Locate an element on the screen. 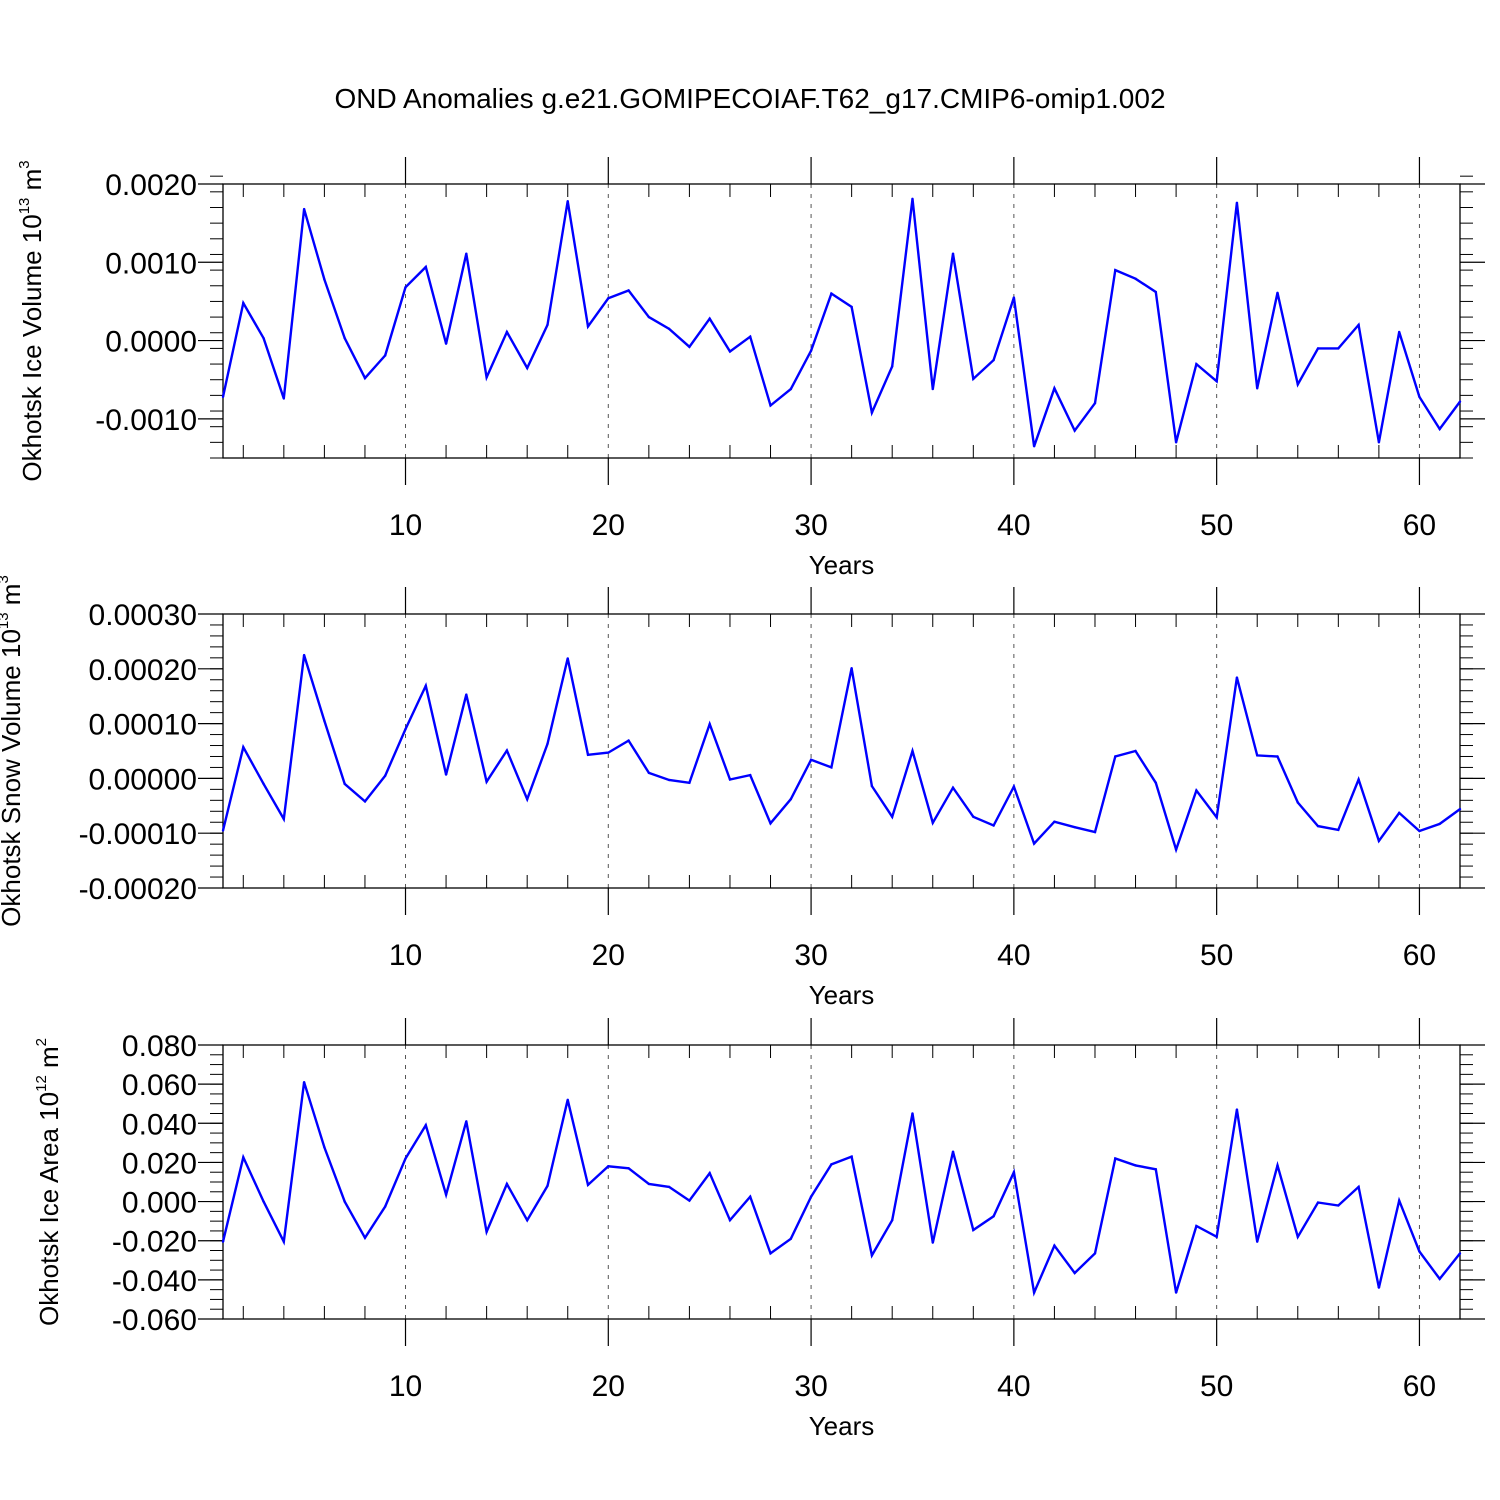  y-tick-label: 0.00030 is located at coordinates (143, 615).